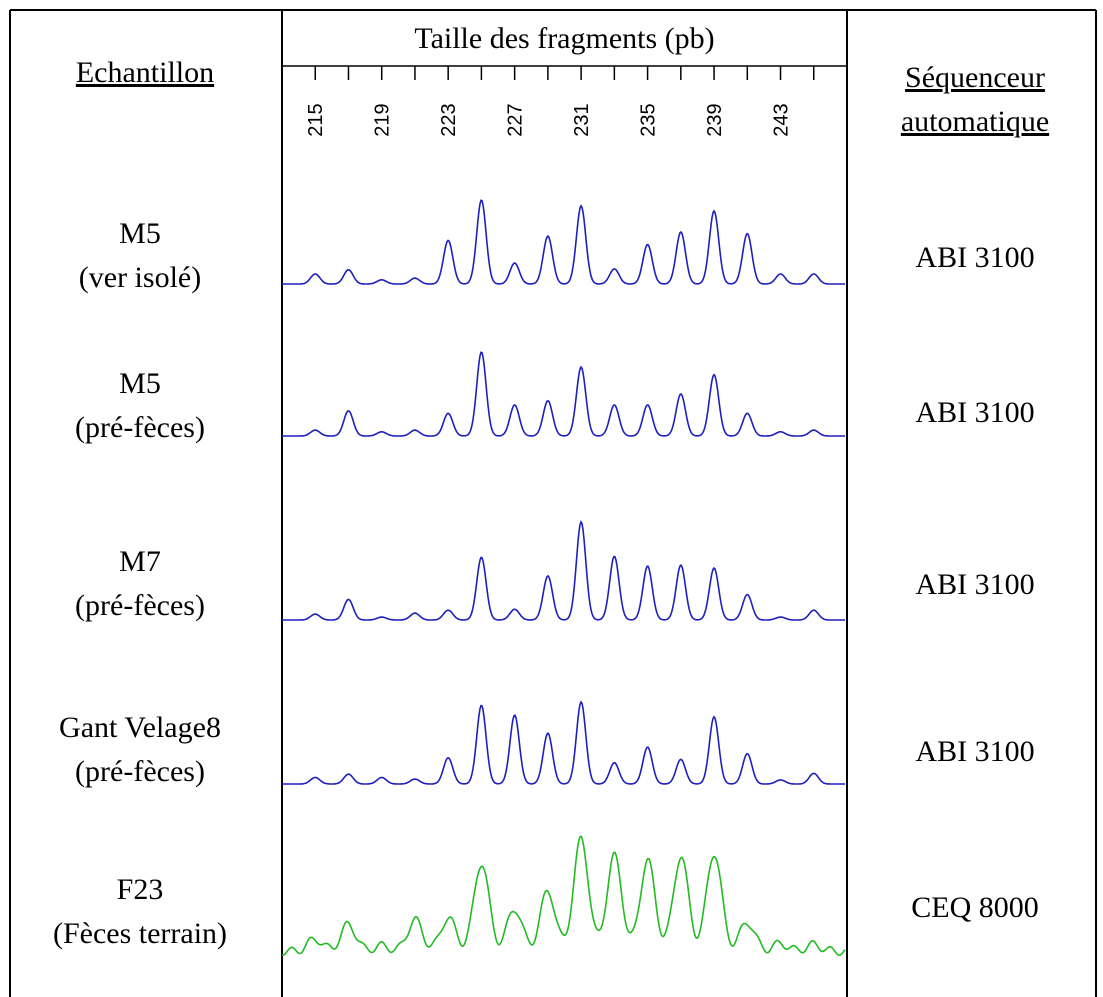  I want to click on sample-name: M7, so click(140, 561).